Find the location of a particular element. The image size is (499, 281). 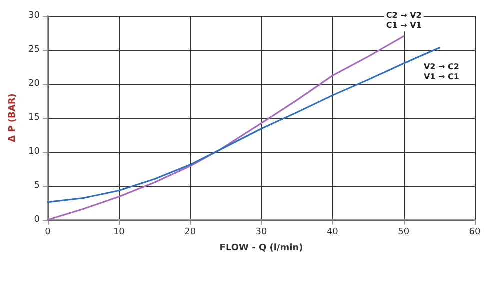

series-label: C2 → V2 C1 → V1 is located at coordinates (404, 20).